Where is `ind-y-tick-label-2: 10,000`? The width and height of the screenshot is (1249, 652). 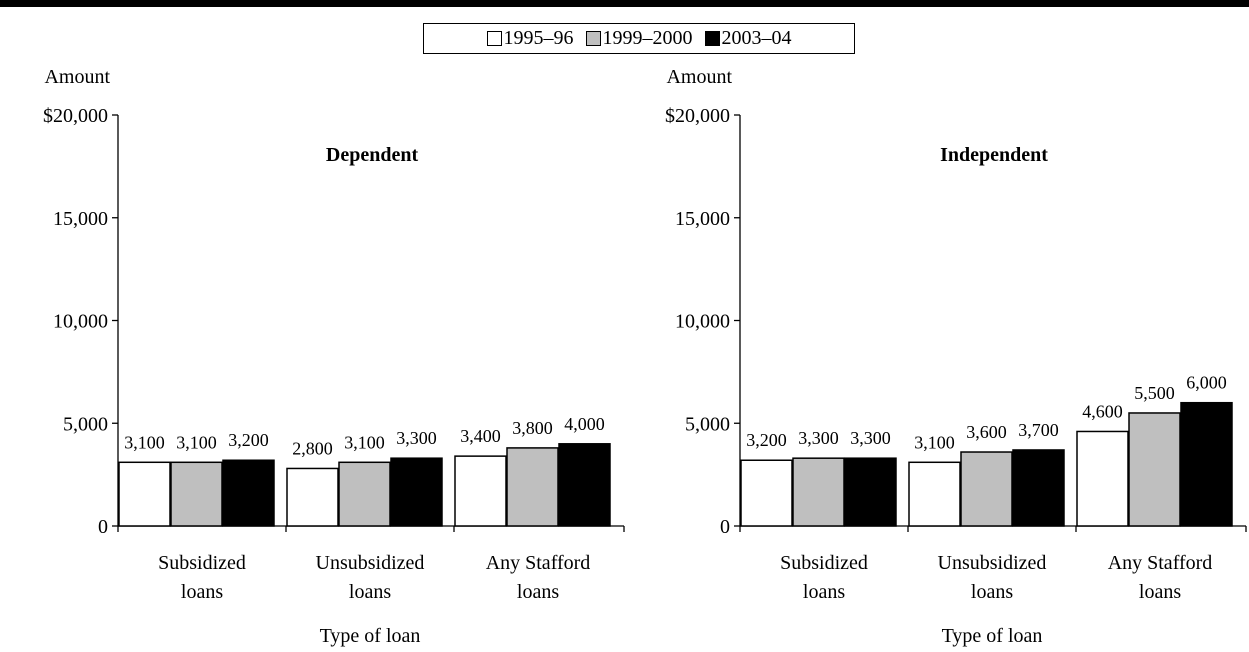 ind-y-tick-label-2: 10,000 is located at coordinates (702, 322).